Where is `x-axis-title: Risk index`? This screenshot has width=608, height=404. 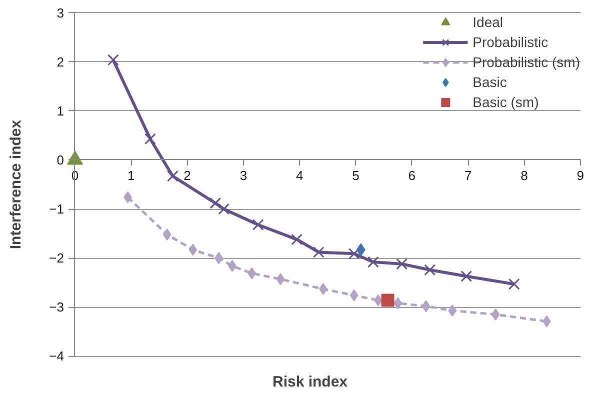
x-axis-title: Risk index is located at coordinates (310, 382).